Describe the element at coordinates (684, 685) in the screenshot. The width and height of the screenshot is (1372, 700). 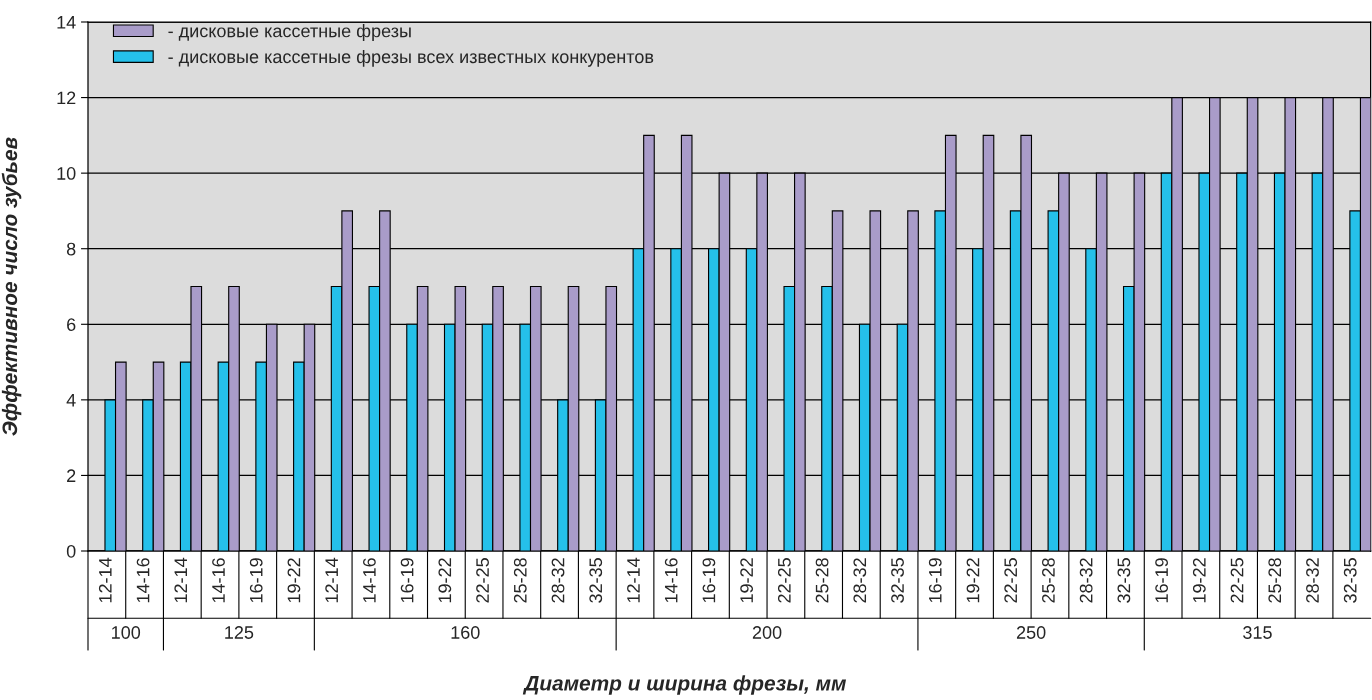
I see `x-axis-title: Диаметр и ширина фрезы, мм` at that location.